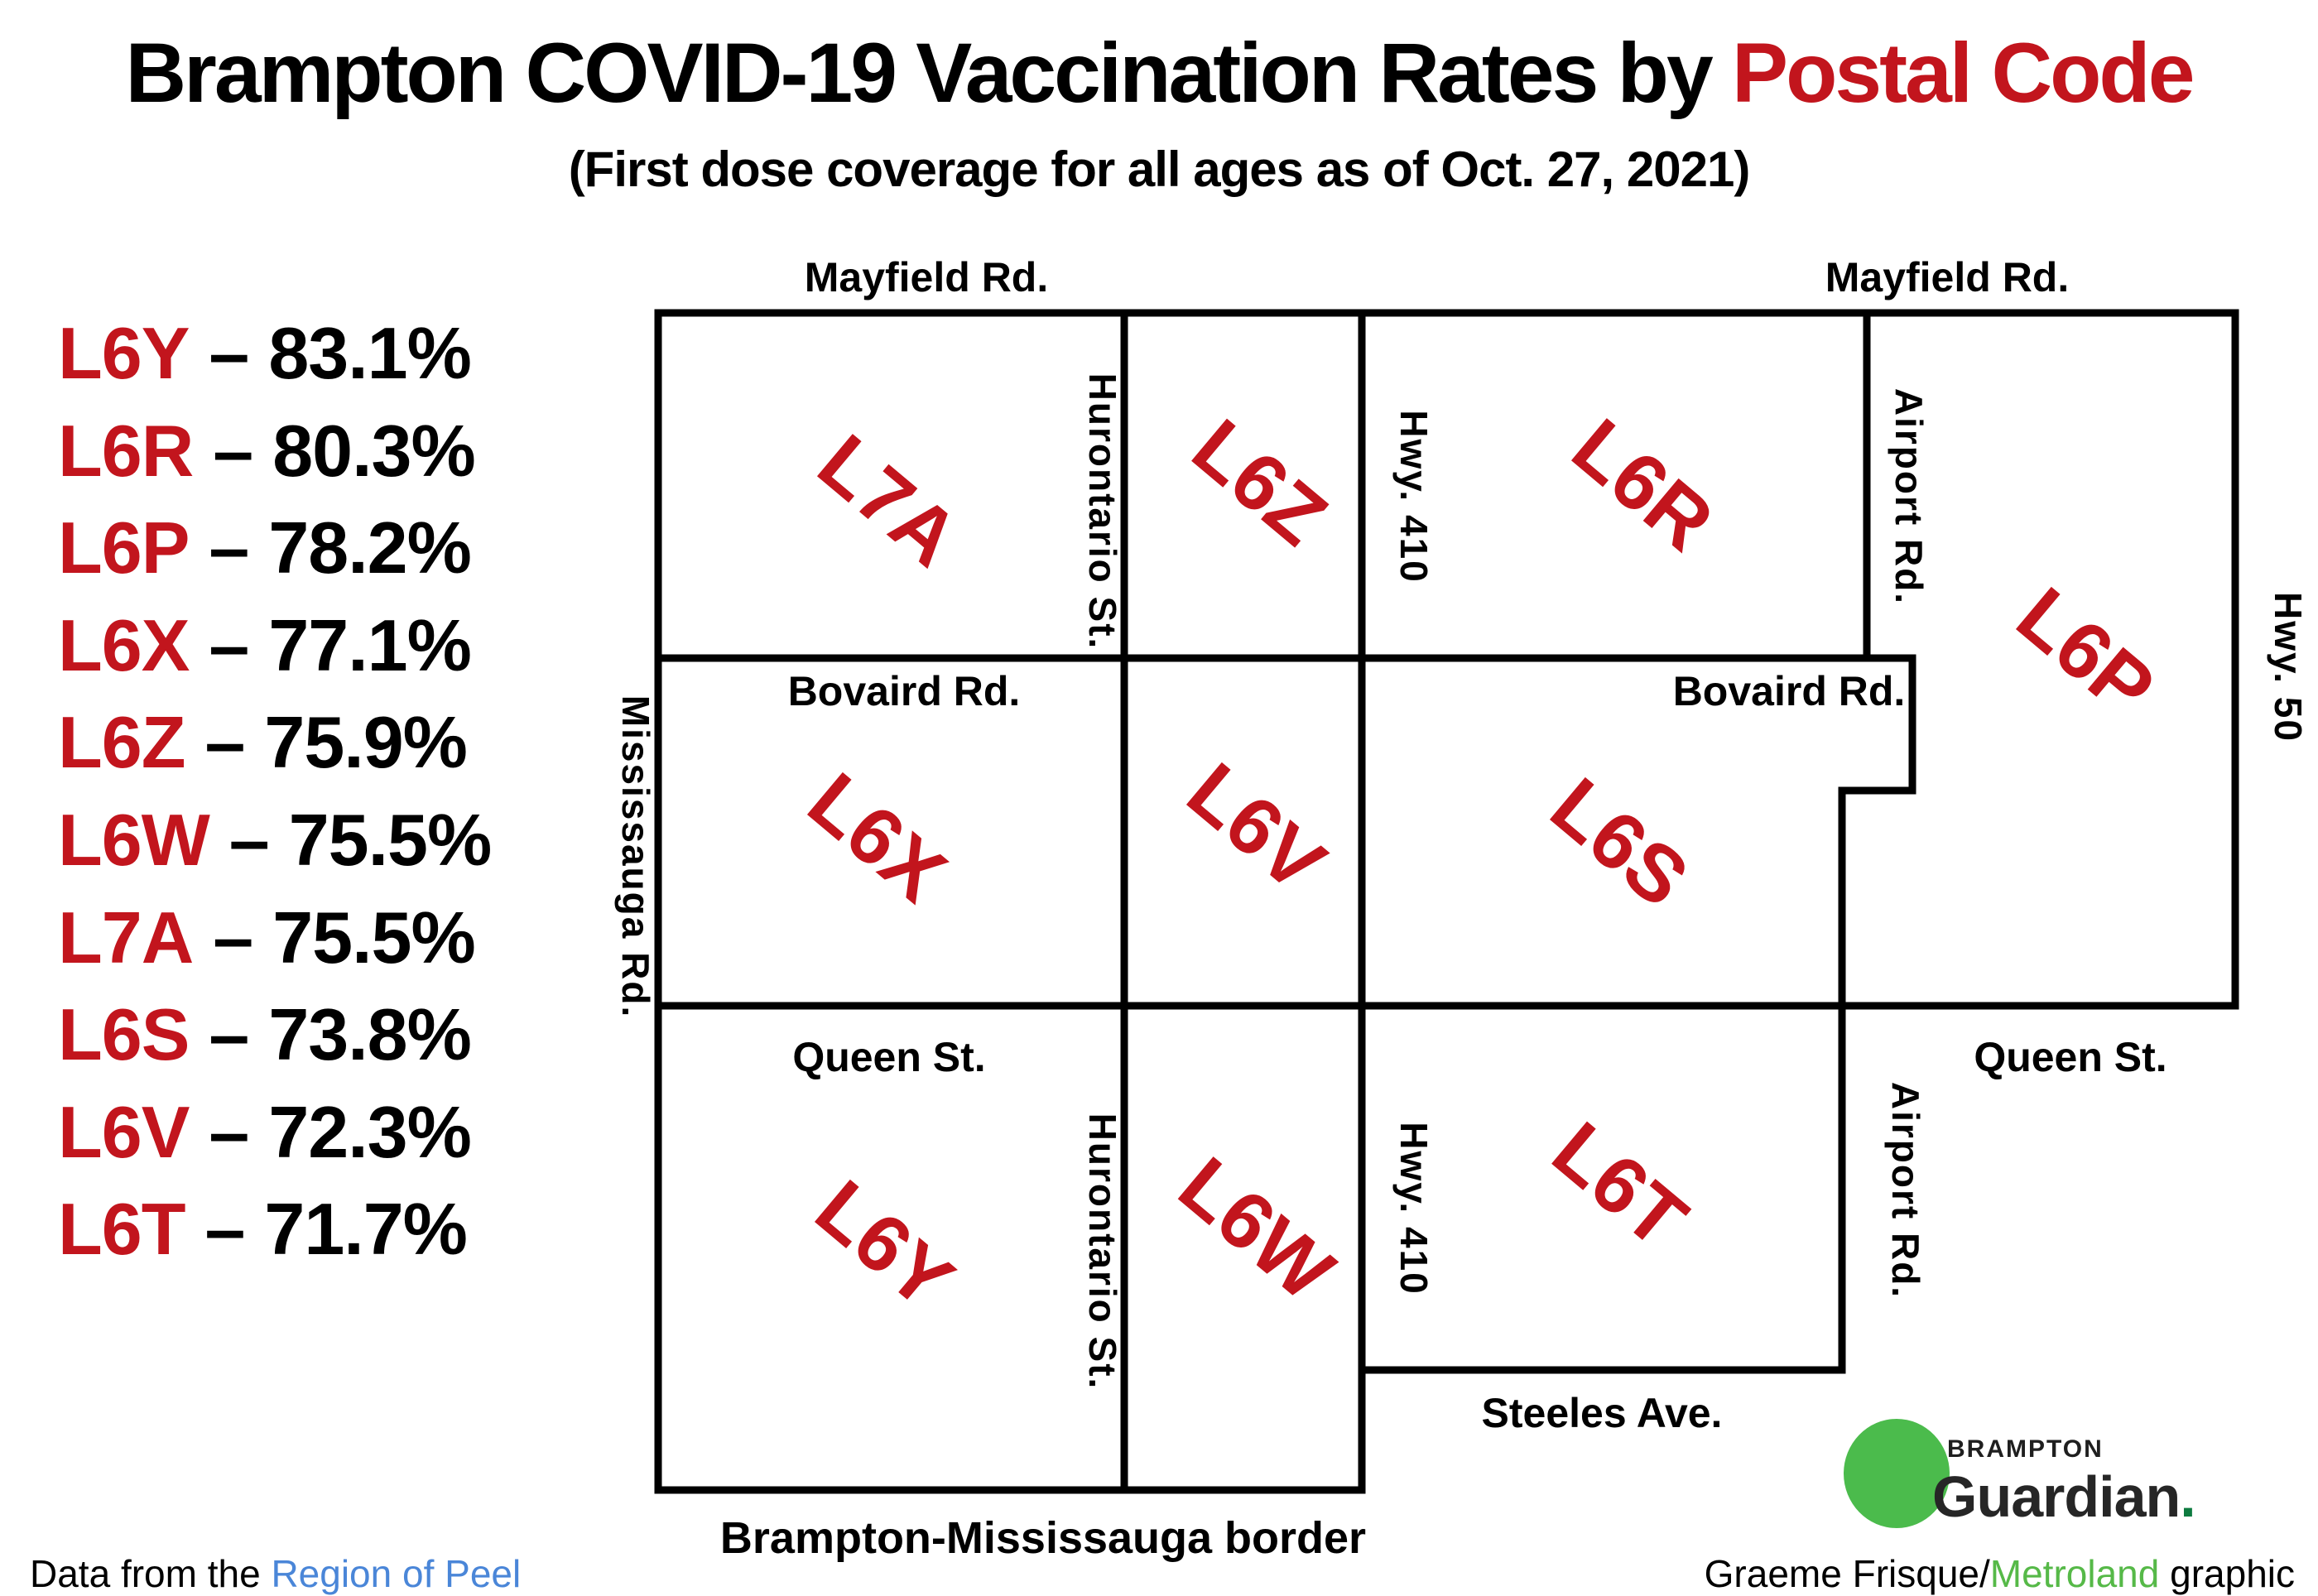 This screenshot has width=2318, height=1596. Describe the element at coordinates (877, 837) in the screenshot. I see `zone-label-l6x: L6X` at that location.